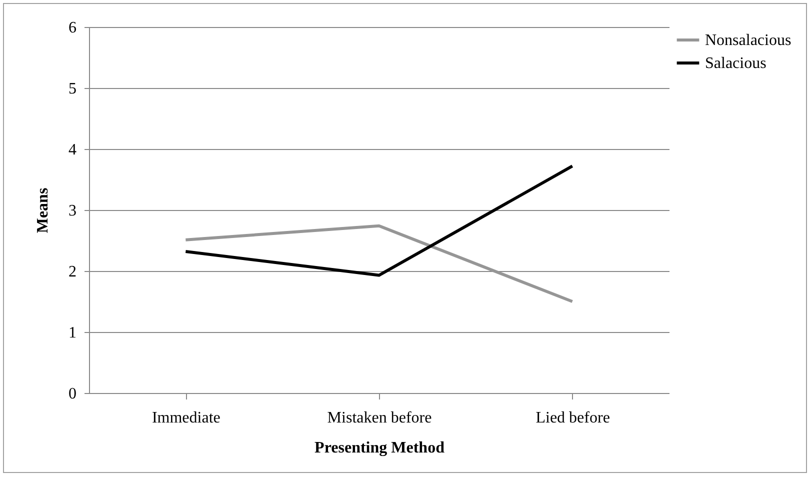  I want to click on y-tick-label: 2, so click(72, 272).